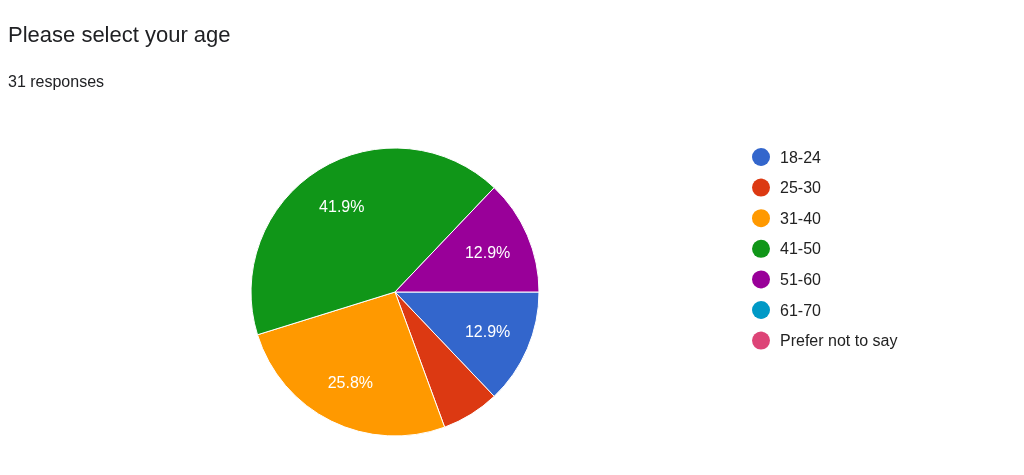  Describe the element at coordinates (801, 188) in the screenshot. I see `legend-label: 25-30` at that location.